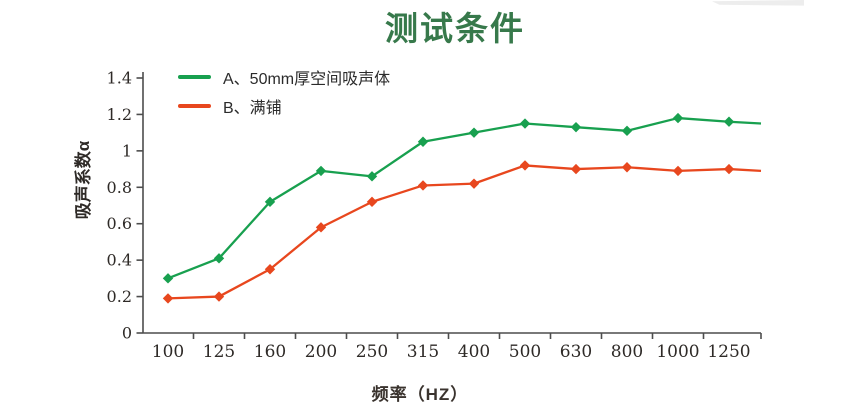 The image size is (850, 420). What do you see at coordinates (455, 28) in the screenshot?
I see `chart-title: 测试条件` at bounding box center [455, 28].